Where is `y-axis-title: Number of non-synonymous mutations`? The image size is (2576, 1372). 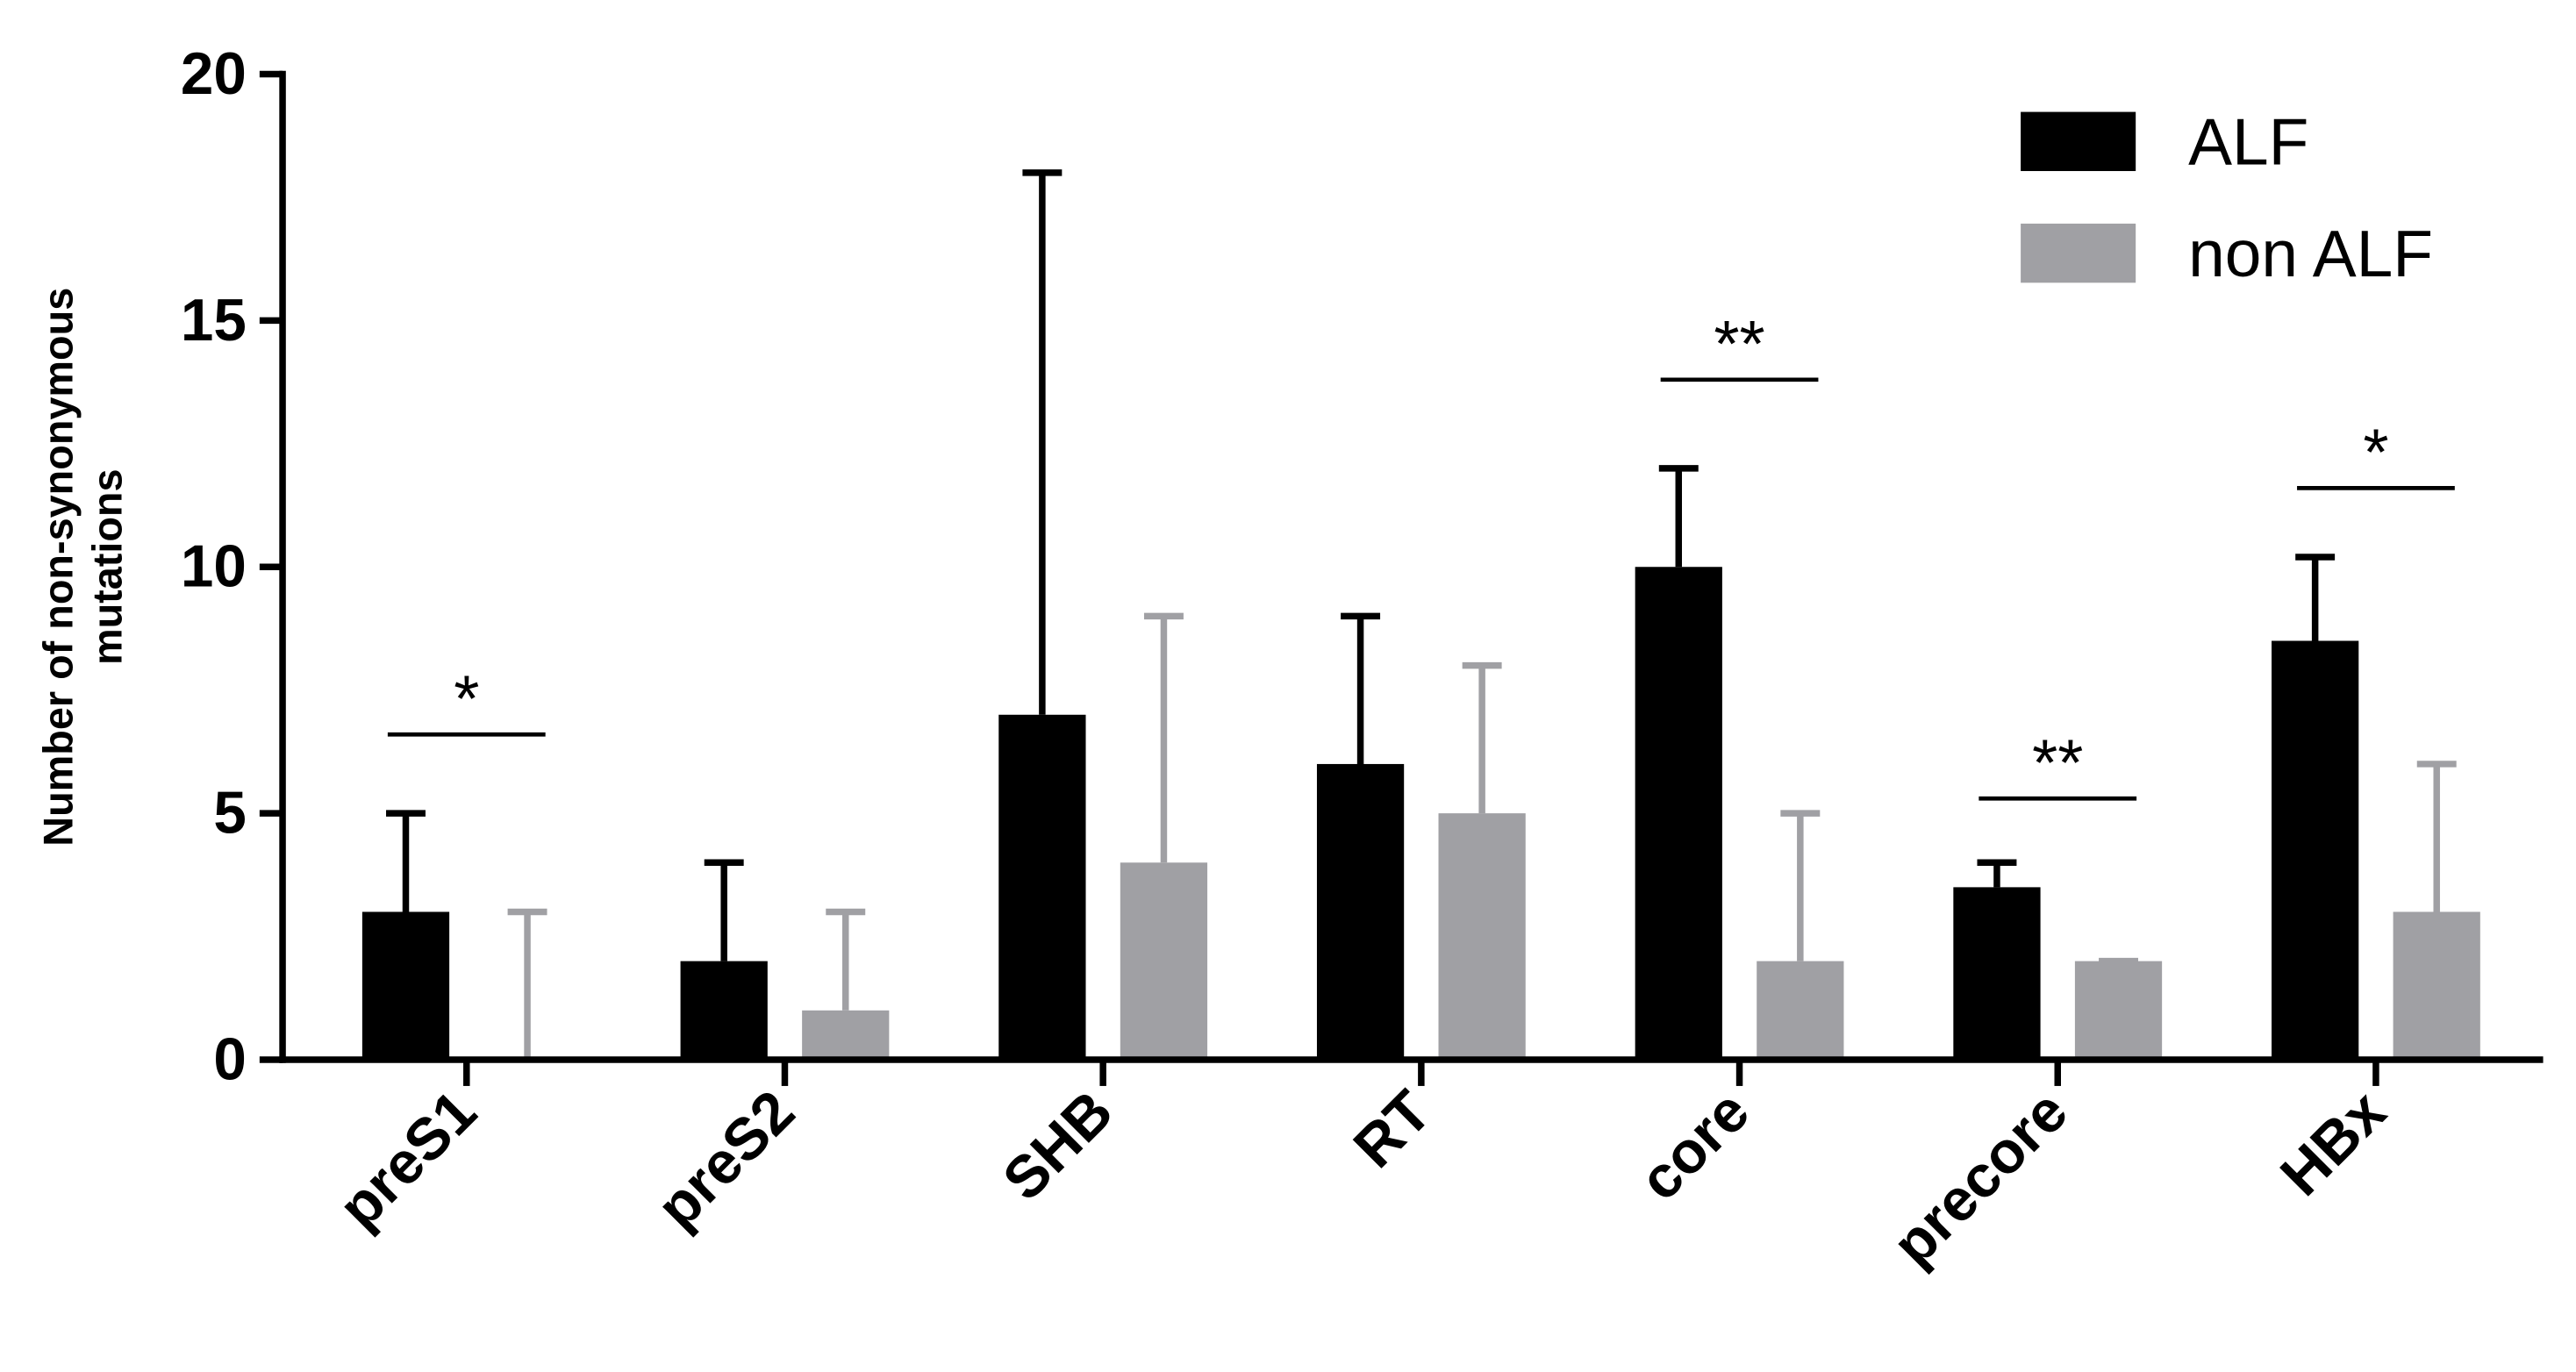
y-axis-title: Number of non-synonymous mutations is located at coordinates (82, 567).